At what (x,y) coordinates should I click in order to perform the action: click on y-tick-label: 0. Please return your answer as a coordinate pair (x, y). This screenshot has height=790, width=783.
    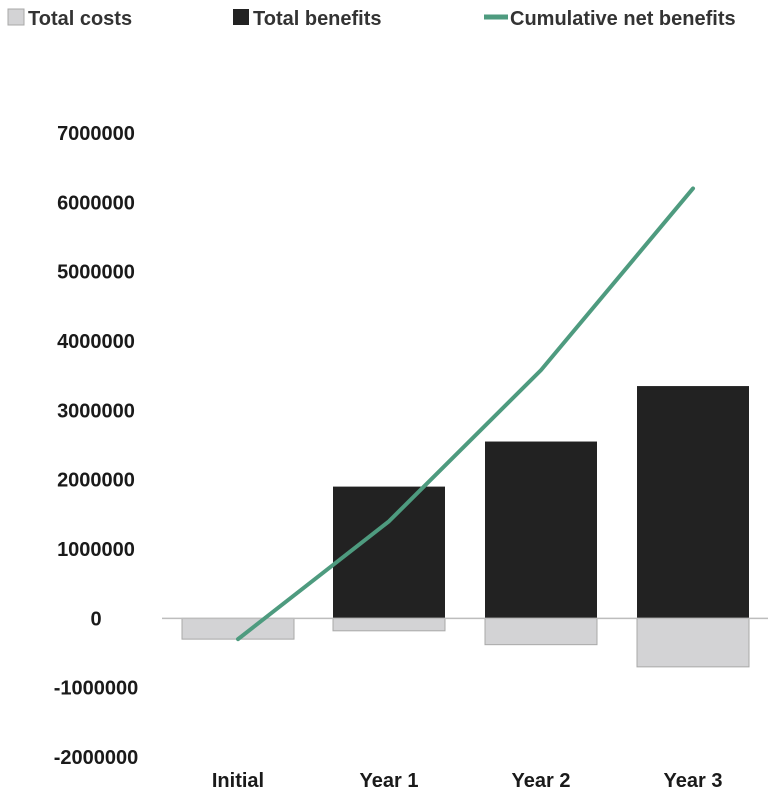
    Looking at the image, I should click on (95, 619).